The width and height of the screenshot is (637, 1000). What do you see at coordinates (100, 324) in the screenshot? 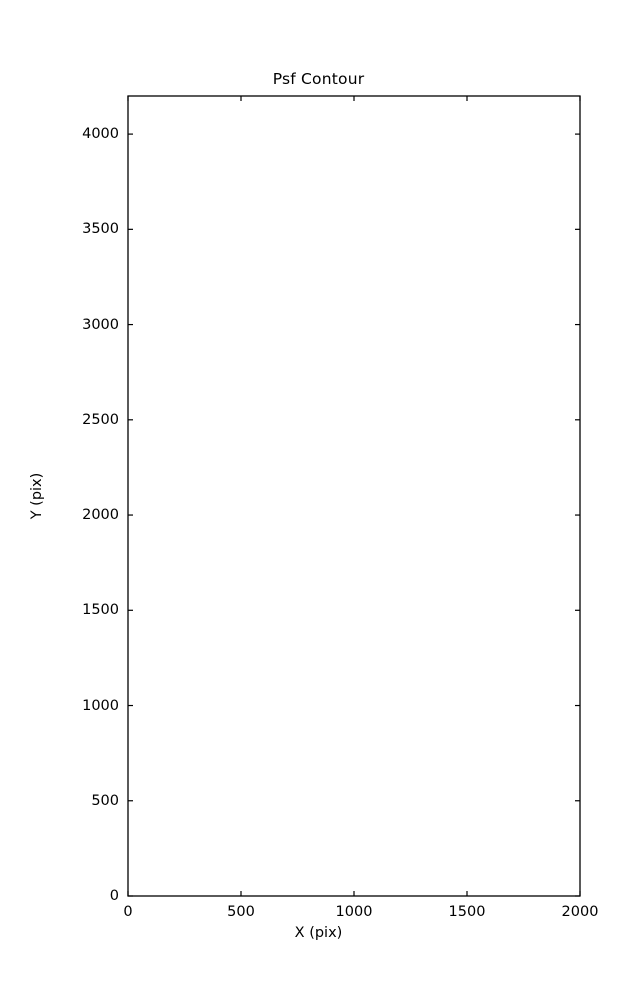
I see `y-tick-label: 3000` at bounding box center [100, 324].